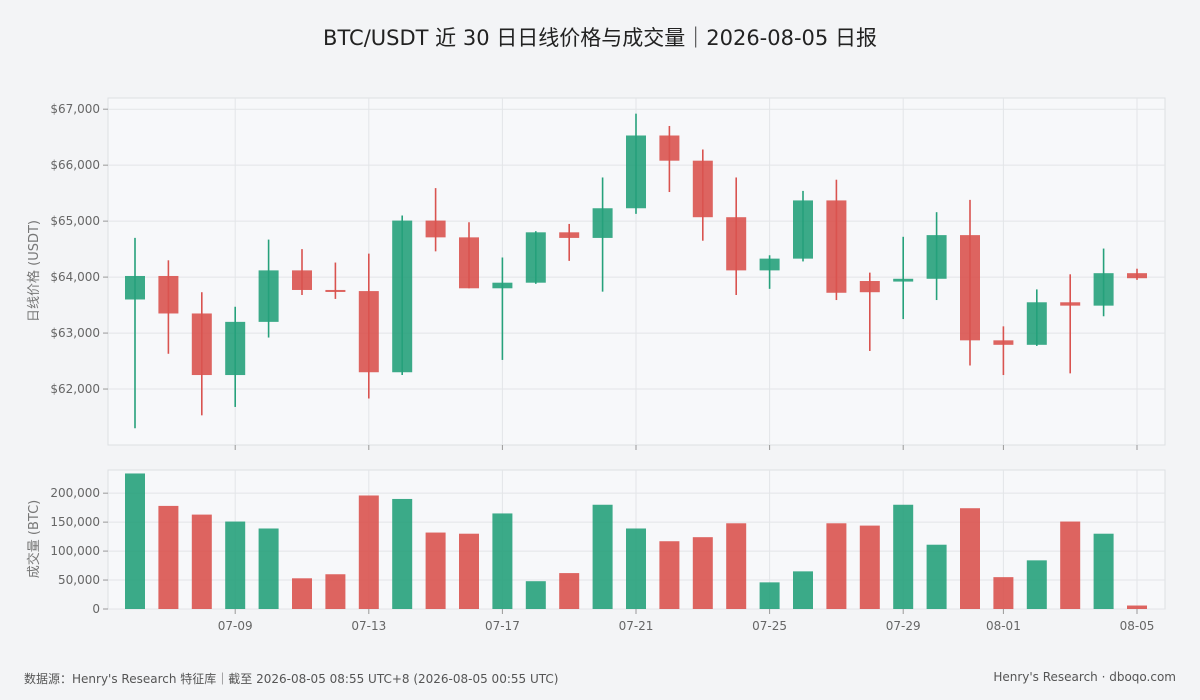 This screenshot has height=700, width=1200. I want to click on price-ytick-label: $67,000, so click(75, 109).